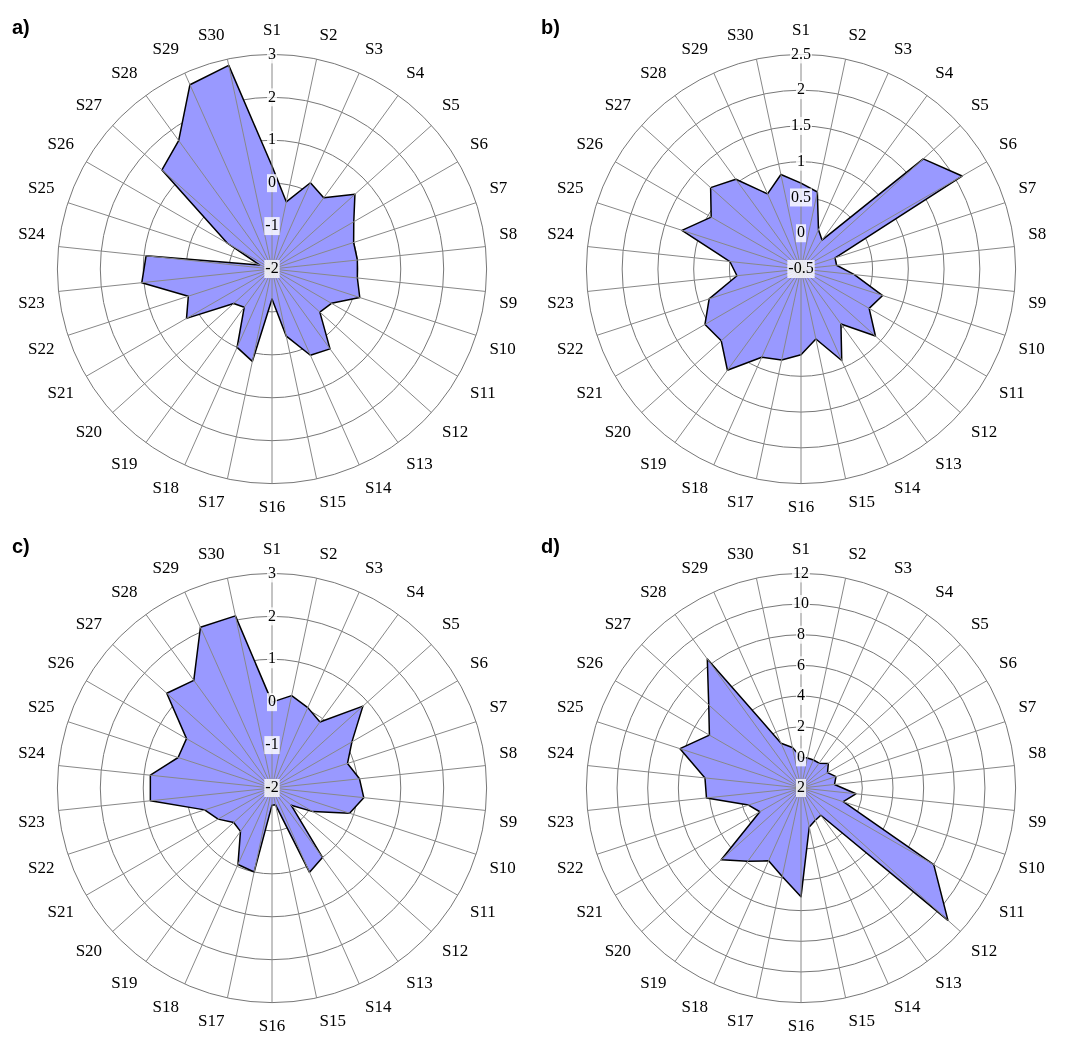 This screenshot has width=1067, height=1052. Describe the element at coordinates (653, 73) in the screenshot. I see `spoke-label: S28` at that location.